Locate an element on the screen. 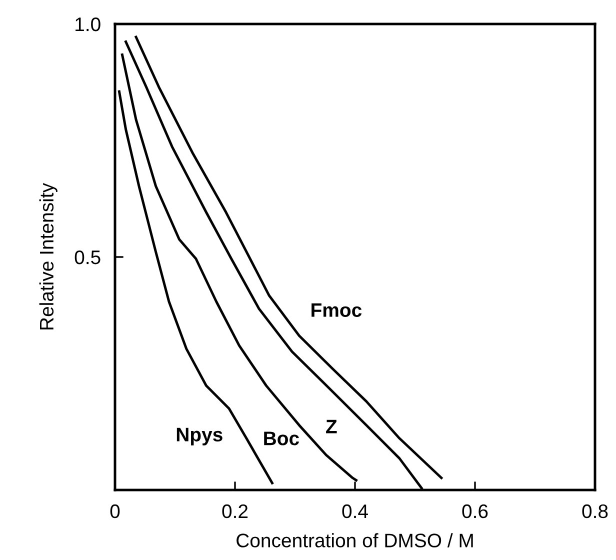 This screenshot has height=560, width=616. x-tick-label: 0.8 is located at coordinates (595, 511).